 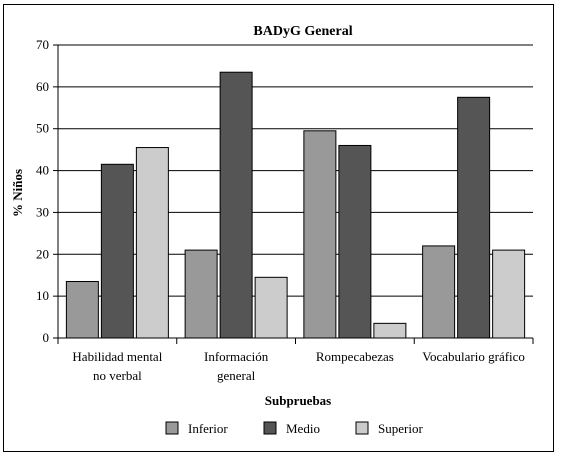 I want to click on y-tick-label: 10, so click(x=42, y=295).